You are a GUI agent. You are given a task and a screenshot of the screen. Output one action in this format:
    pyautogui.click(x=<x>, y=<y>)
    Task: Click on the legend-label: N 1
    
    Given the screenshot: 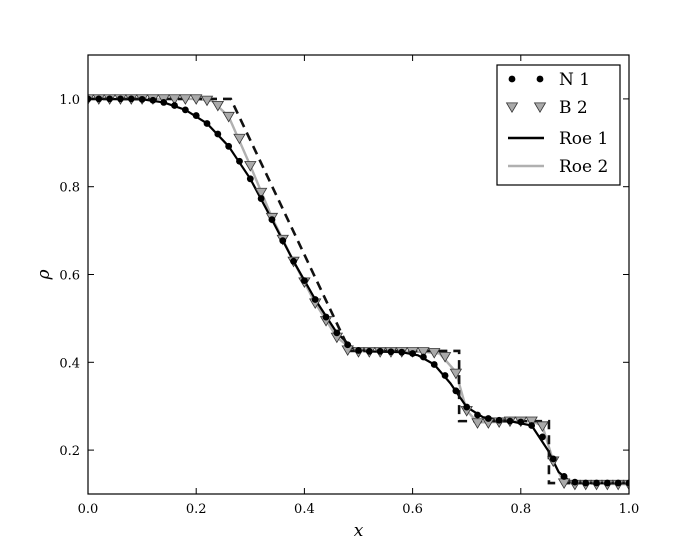 What is the action you would take?
    pyautogui.click(x=574, y=80)
    